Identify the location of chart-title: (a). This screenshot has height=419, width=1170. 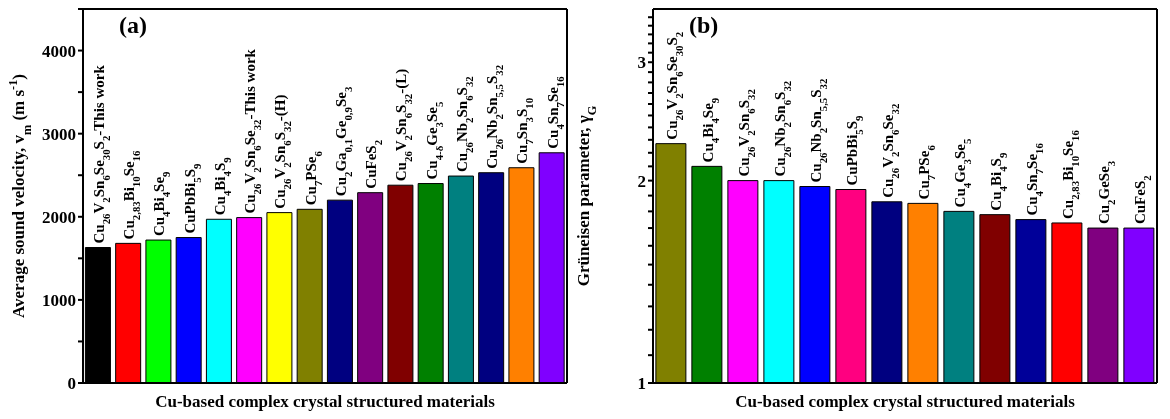
(133, 25).